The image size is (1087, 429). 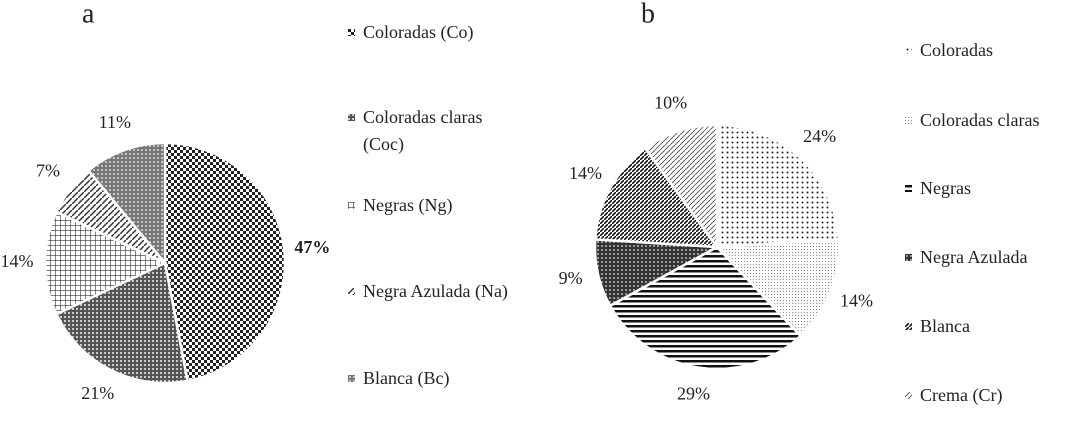 I want to click on legend-entry: Blanca (Bc), so click(x=435, y=378).